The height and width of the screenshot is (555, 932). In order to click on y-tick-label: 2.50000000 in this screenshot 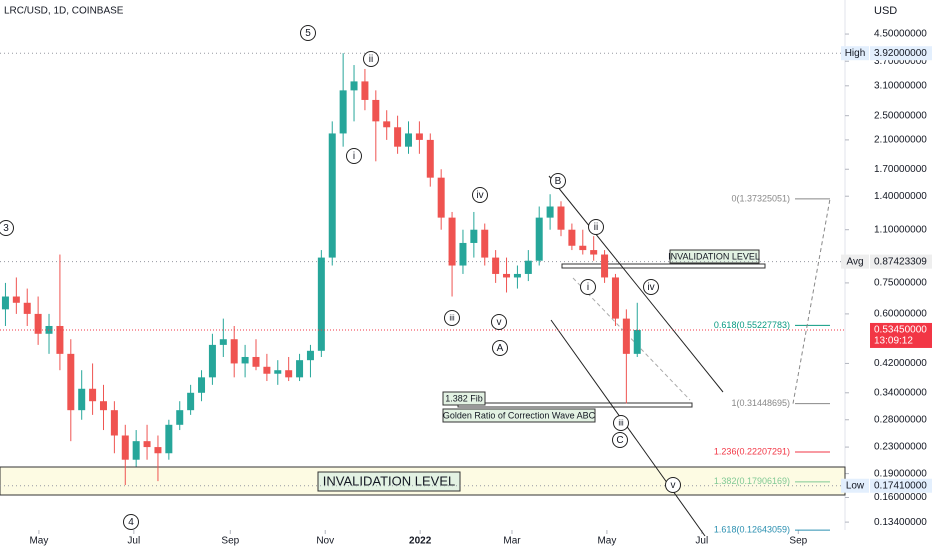, I will do `click(900, 115)`.